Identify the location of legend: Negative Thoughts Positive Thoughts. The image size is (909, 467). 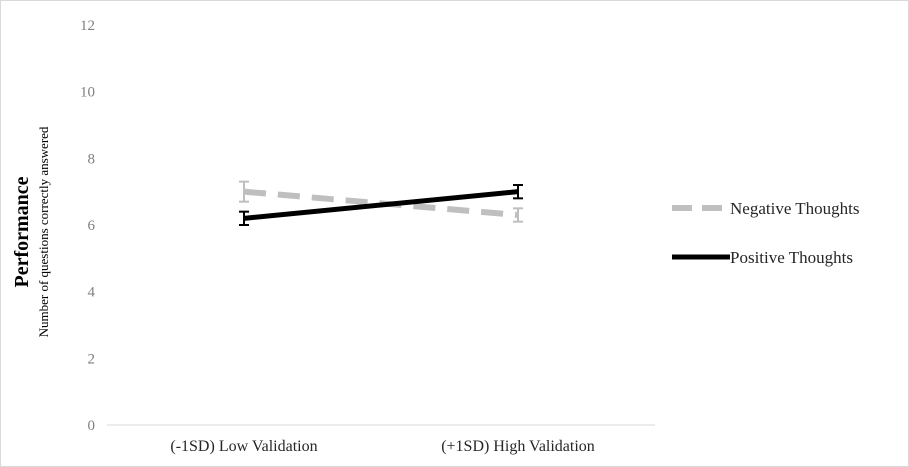
(766, 233).